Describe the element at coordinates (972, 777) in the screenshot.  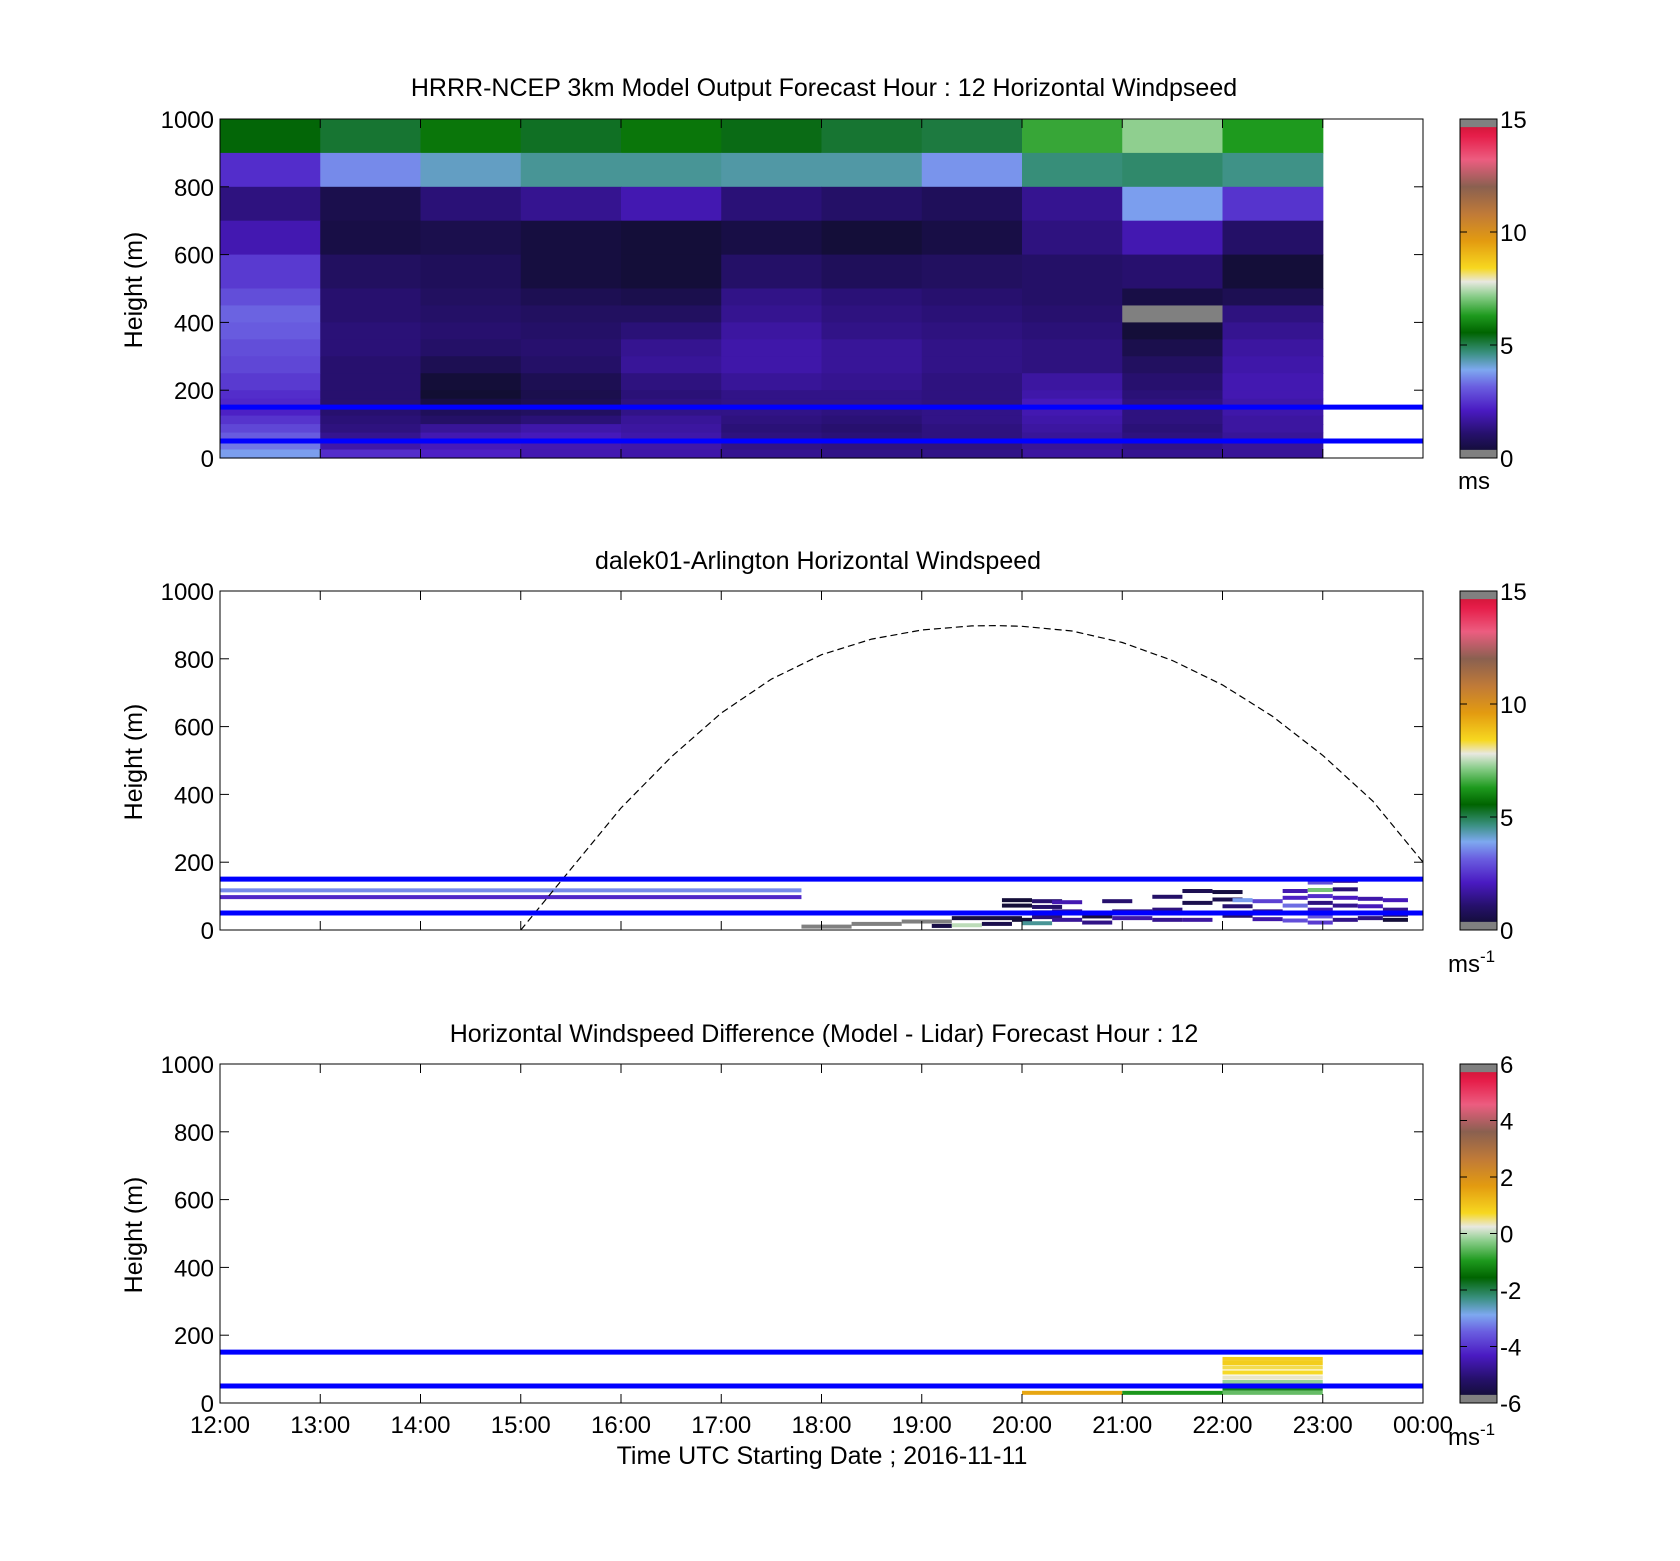
I see `lidar-dashed-curve` at that location.